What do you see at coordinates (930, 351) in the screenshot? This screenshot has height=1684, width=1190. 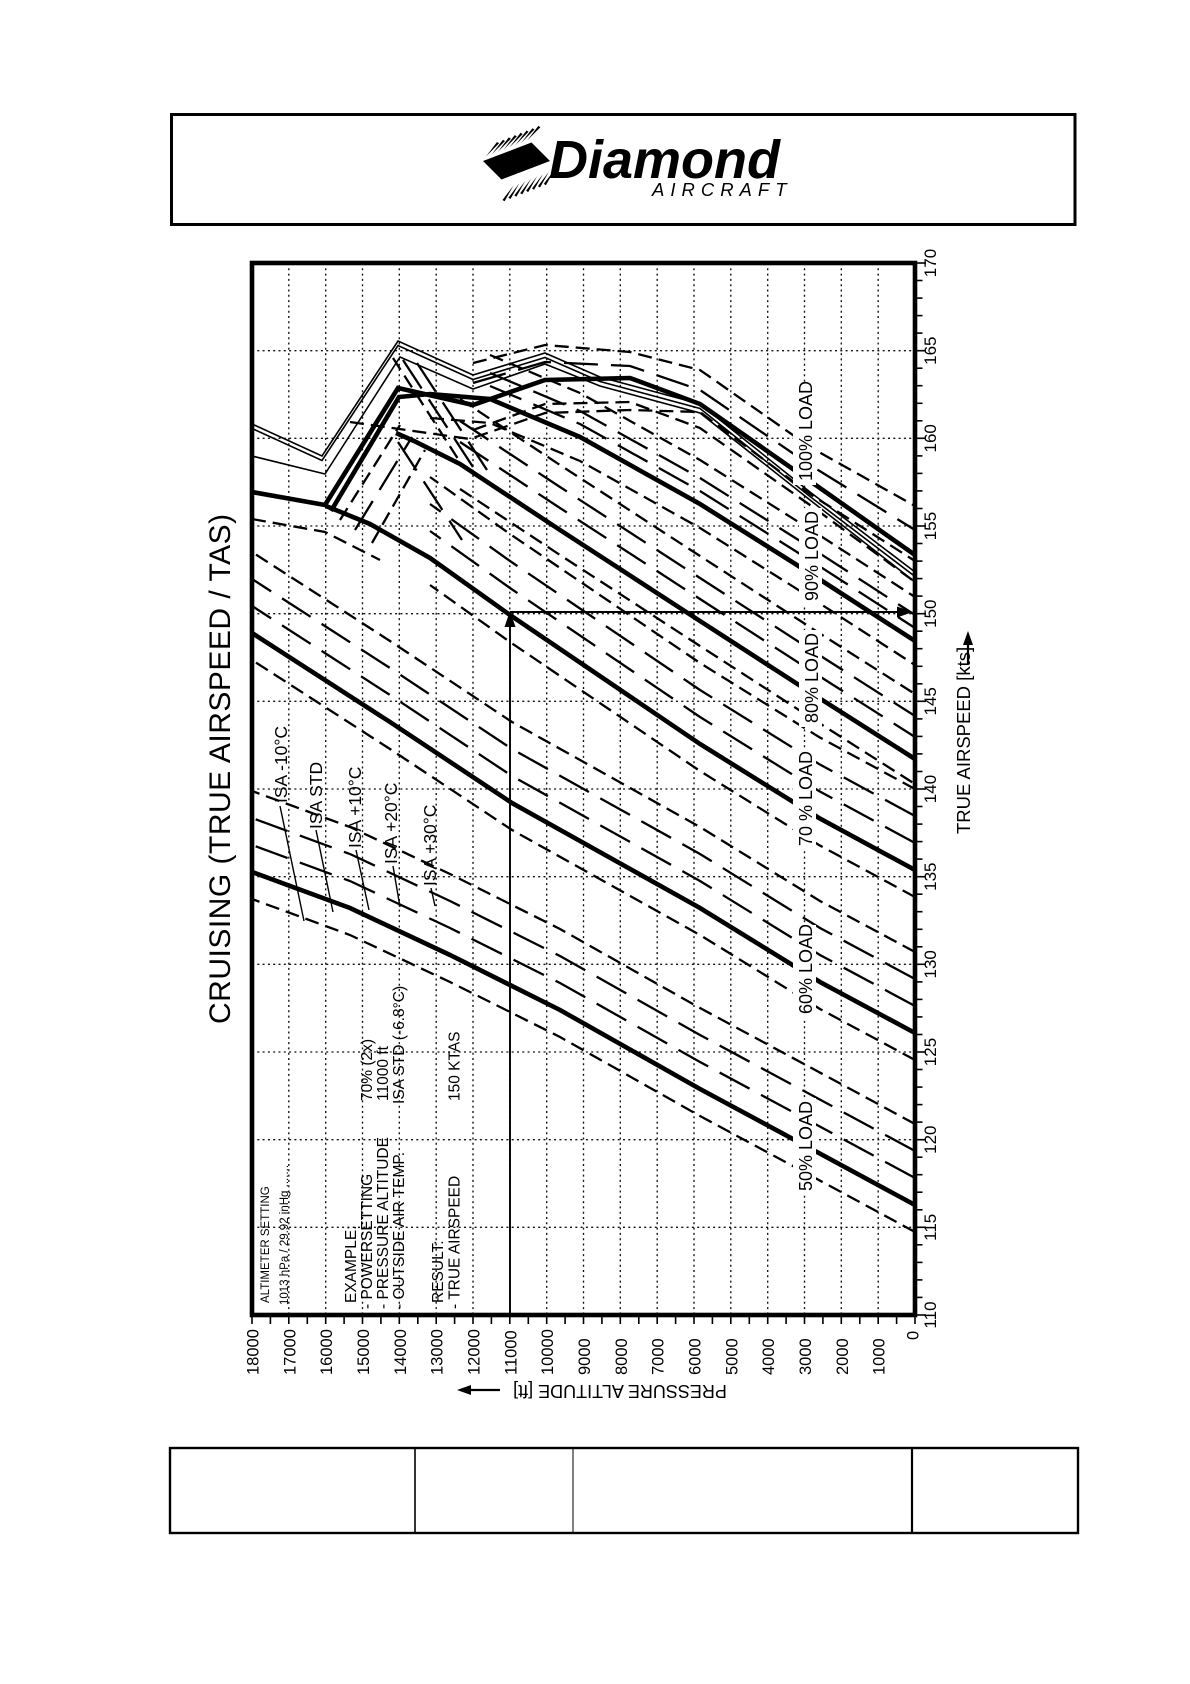 I see `svg-text: 165` at bounding box center [930, 351].